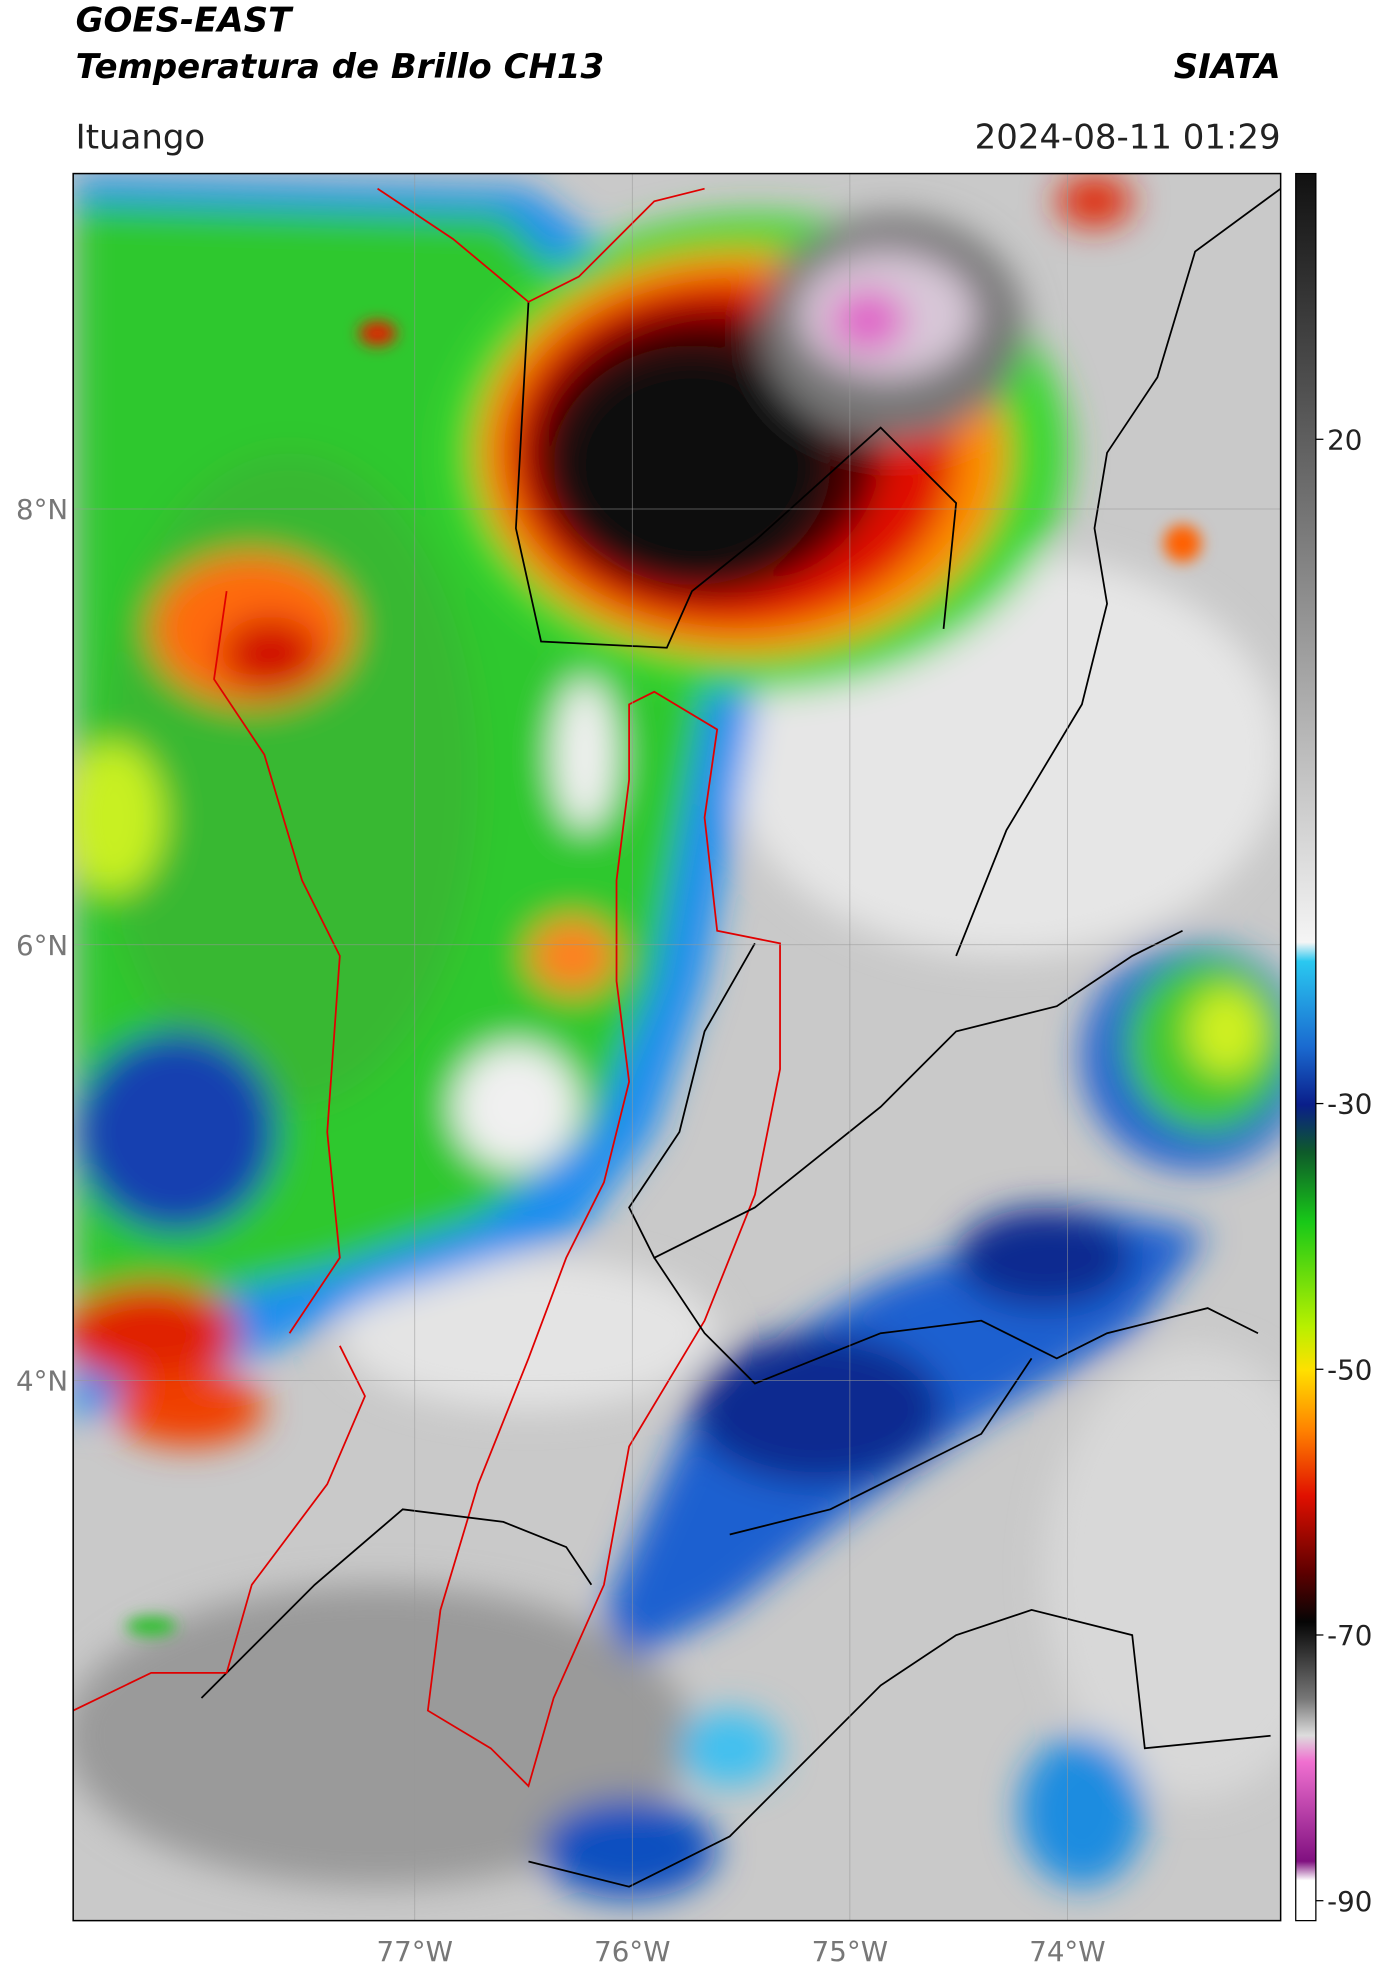 The height and width of the screenshot is (1981, 1384). What do you see at coordinates (850, 1951) in the screenshot?
I see `lon-tick-label: 75°W` at bounding box center [850, 1951].